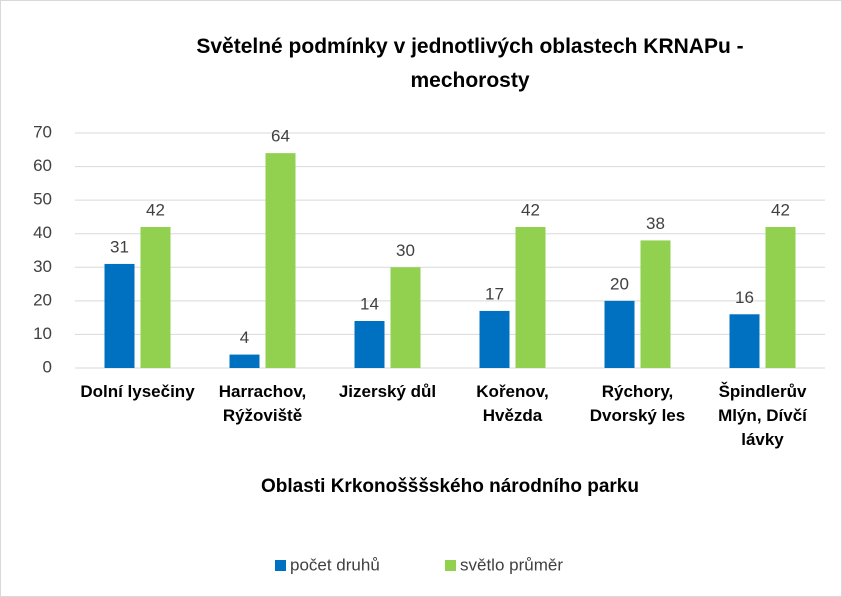 The height and width of the screenshot is (597, 842). Describe the element at coordinates (744, 297) in the screenshot. I see `data-label: 16` at that location.